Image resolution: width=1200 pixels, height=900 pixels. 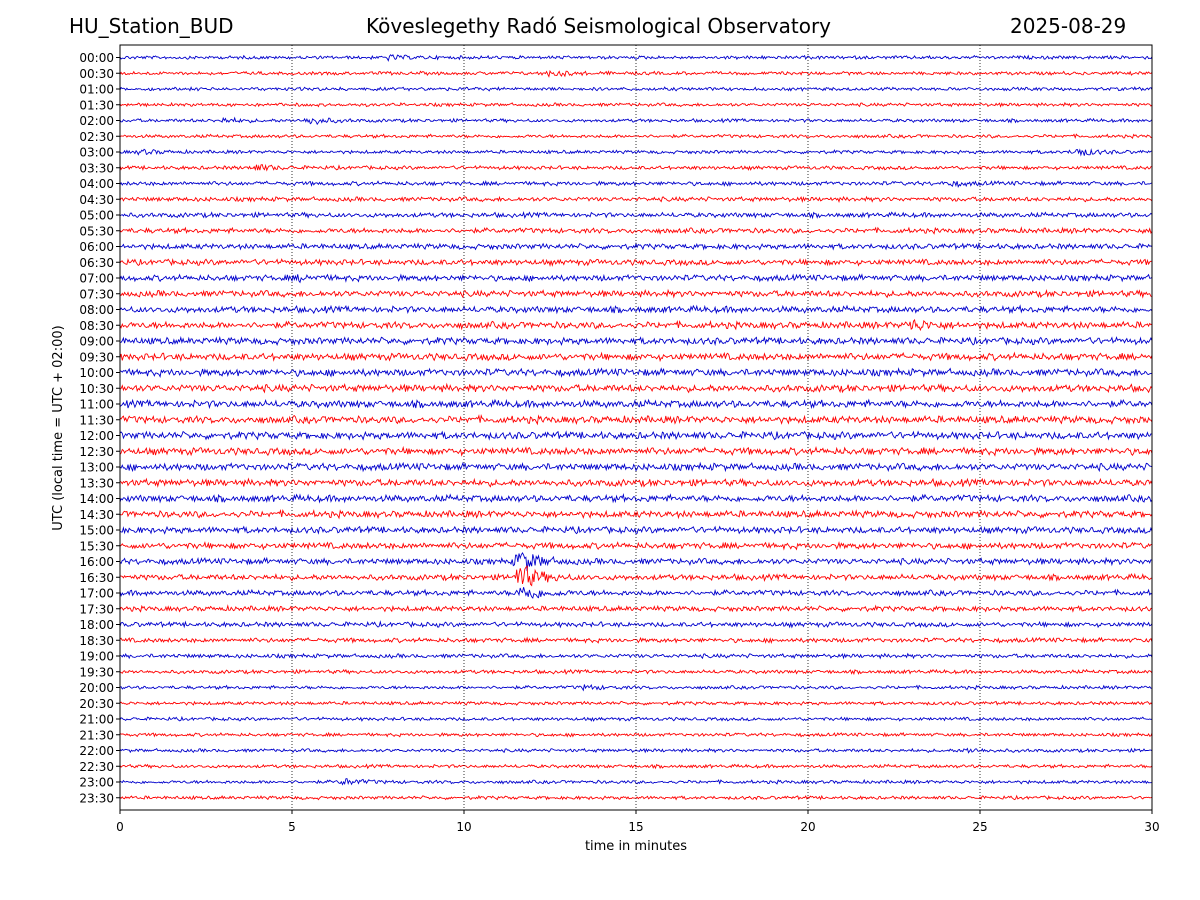 What do you see at coordinates (96, 704) in the screenshot?
I see `y-tick-label: 20:30` at bounding box center [96, 704].